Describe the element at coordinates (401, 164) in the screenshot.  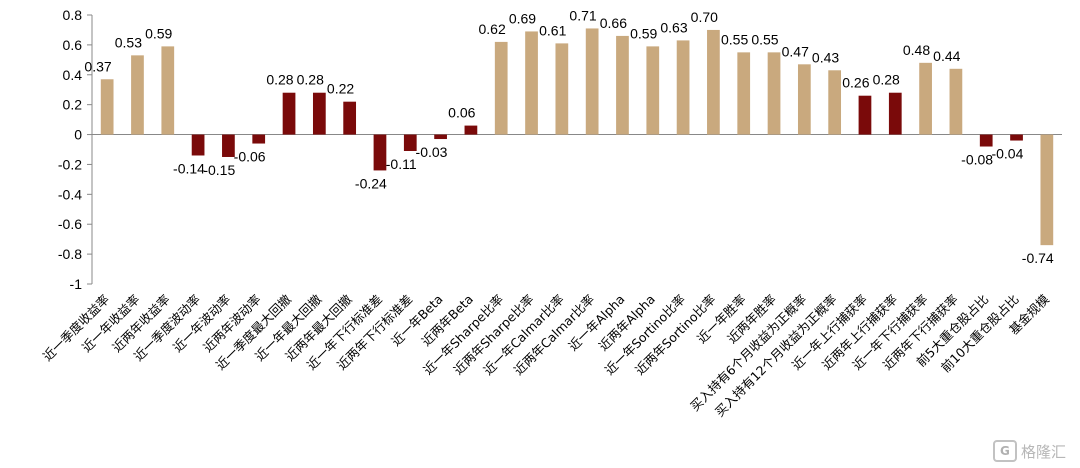
I see `data-label: -0.11` at that location.